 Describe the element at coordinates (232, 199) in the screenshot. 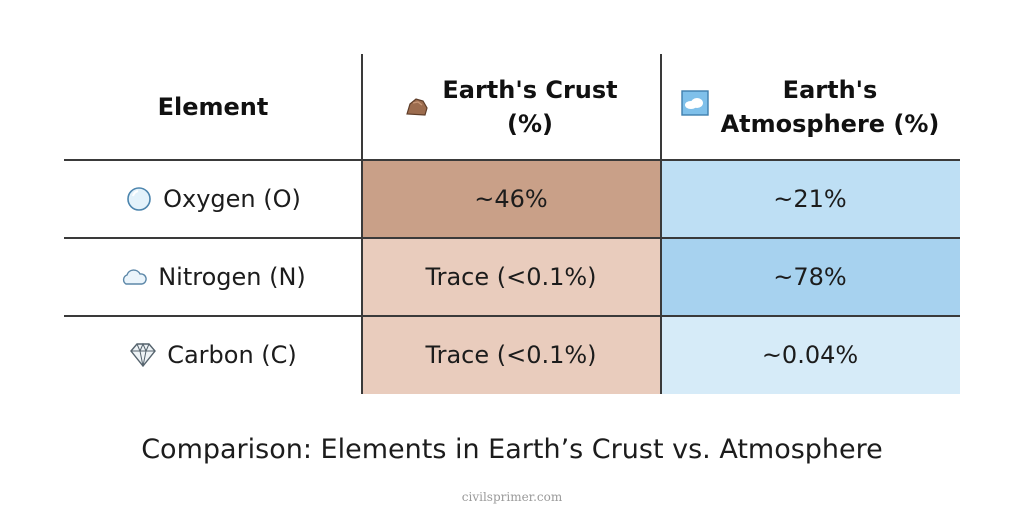

I see `row-oxygen-element: Oxygen (O)` at that location.